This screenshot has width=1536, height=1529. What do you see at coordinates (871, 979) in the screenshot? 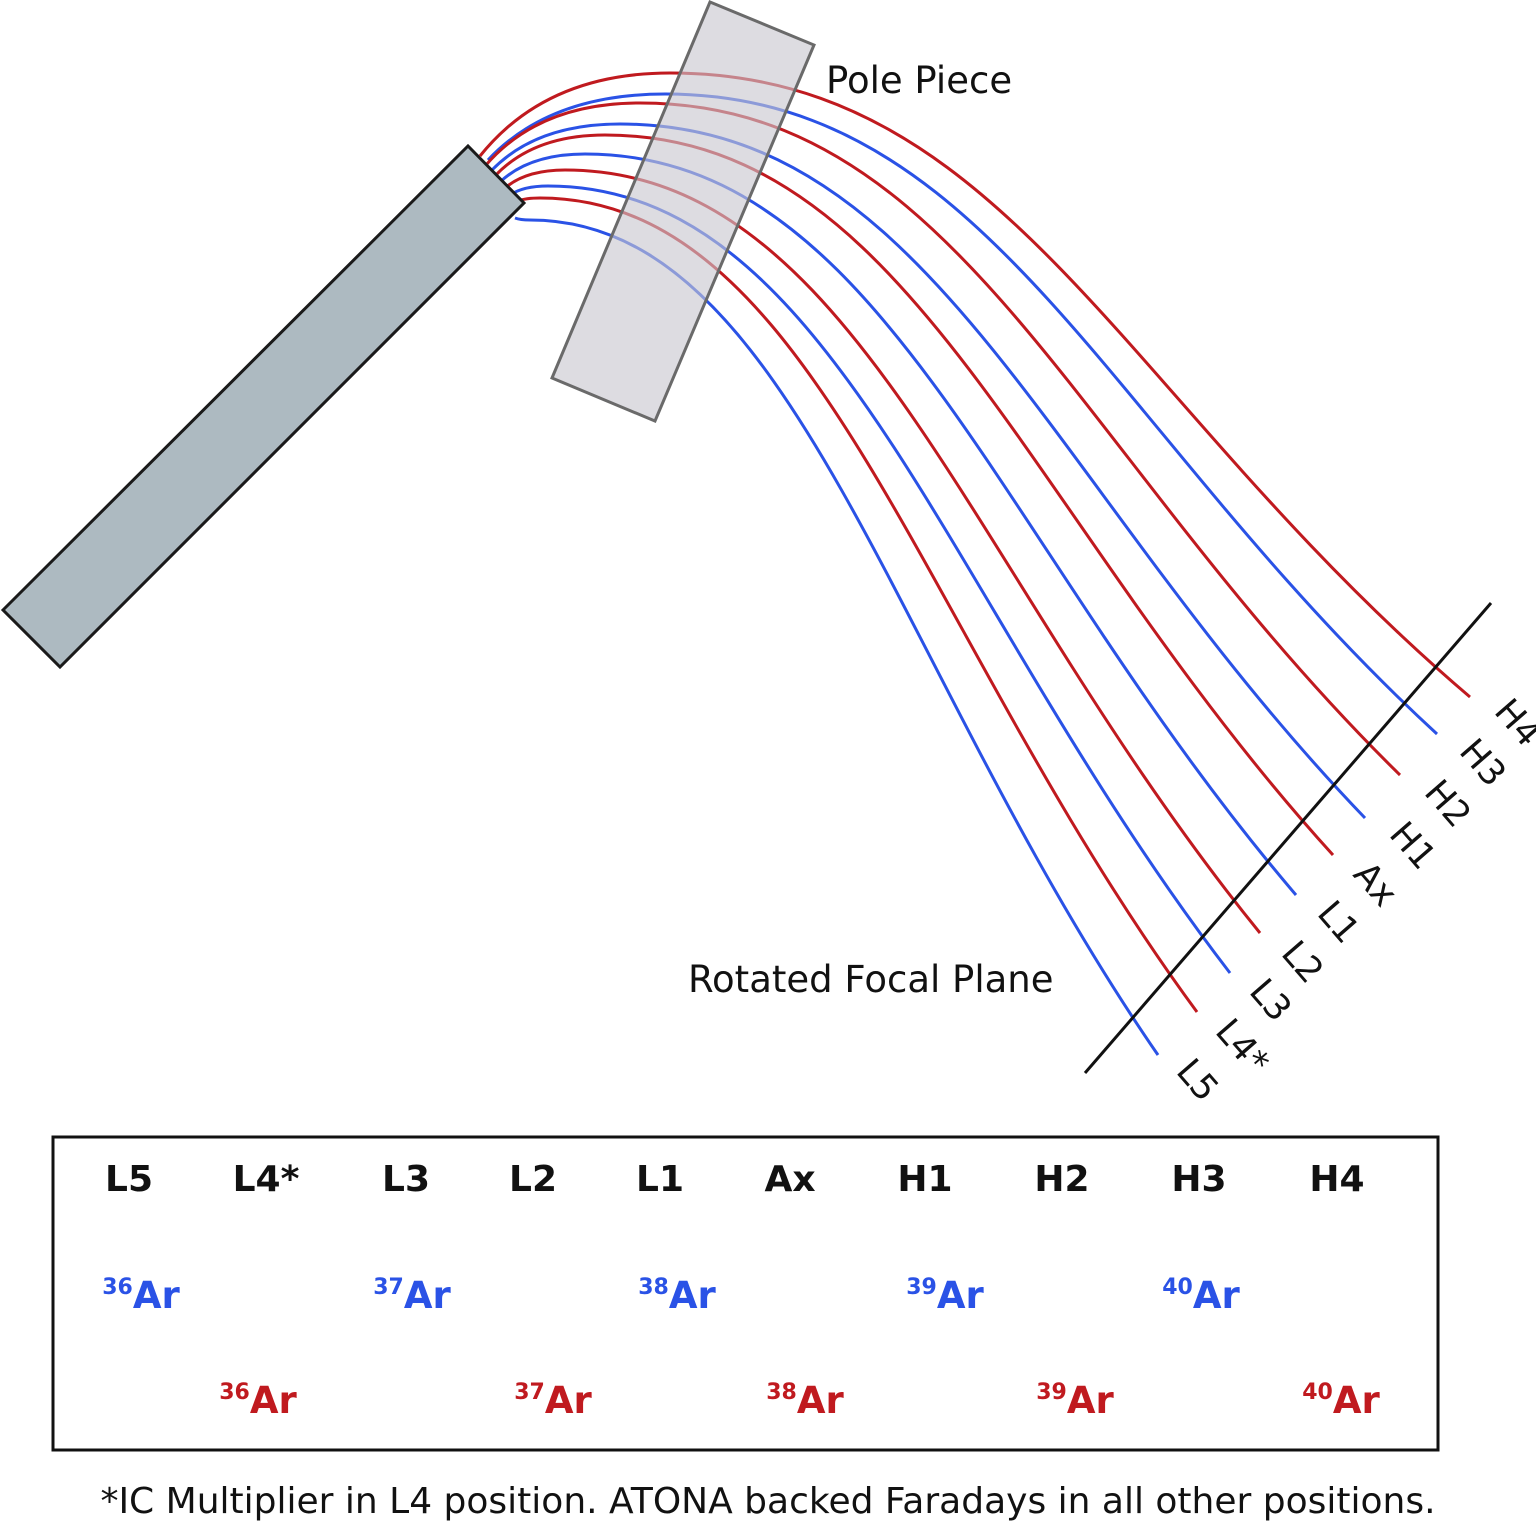
I see `focal-plane-label: Rotated Focal Plane` at bounding box center [871, 979].